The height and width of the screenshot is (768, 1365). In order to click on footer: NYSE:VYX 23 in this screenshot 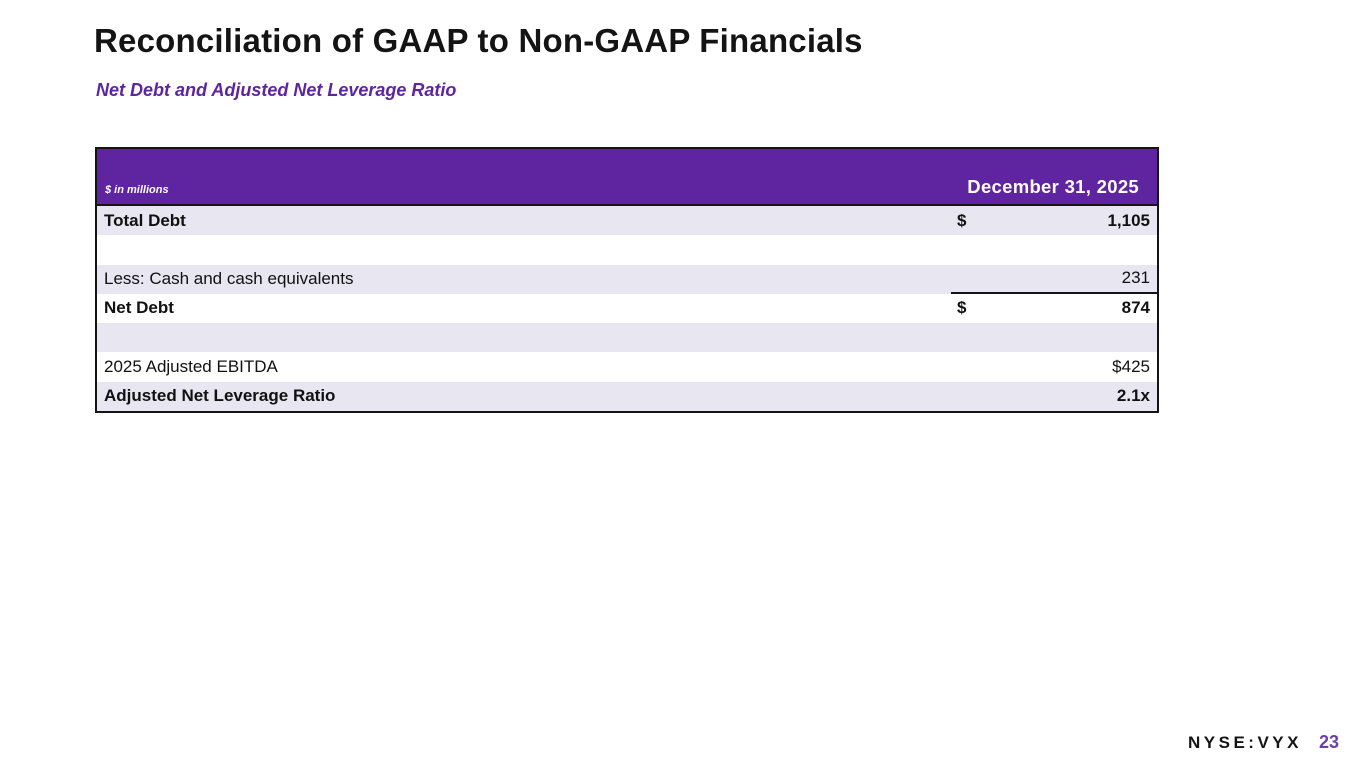, I will do `click(1263, 742)`.